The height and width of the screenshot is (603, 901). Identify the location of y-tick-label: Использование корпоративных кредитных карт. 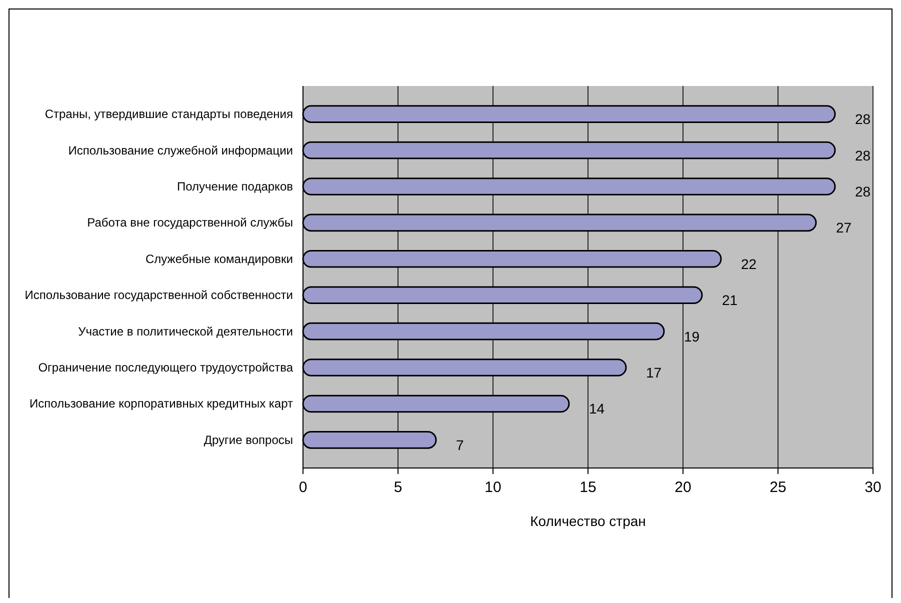
(162, 403).